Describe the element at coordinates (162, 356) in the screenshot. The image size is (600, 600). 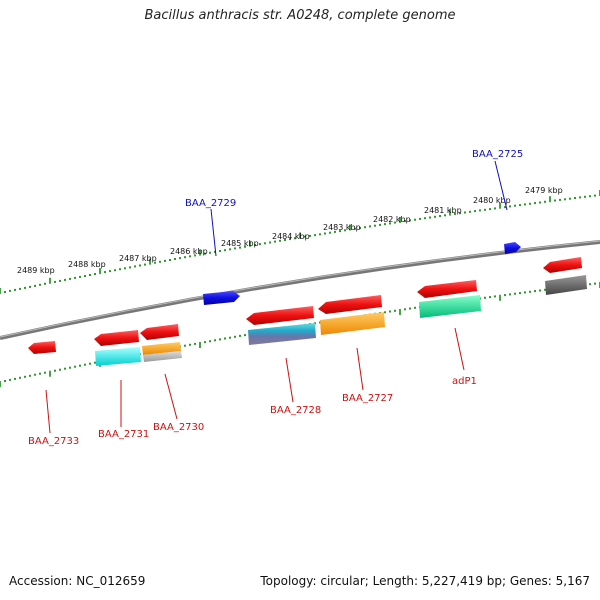
I see `cog-box-grey` at that location.